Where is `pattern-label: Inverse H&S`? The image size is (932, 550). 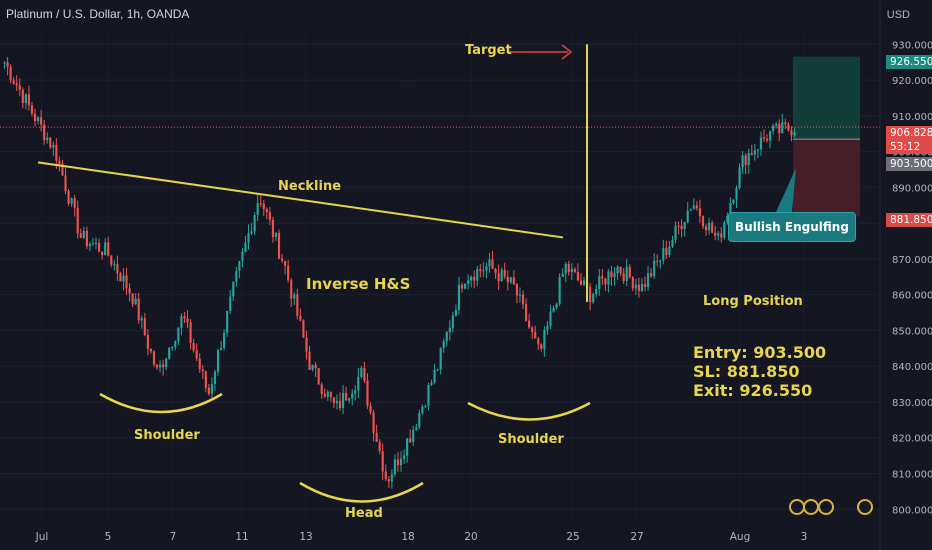 pattern-label: Inverse H&S is located at coordinates (358, 284).